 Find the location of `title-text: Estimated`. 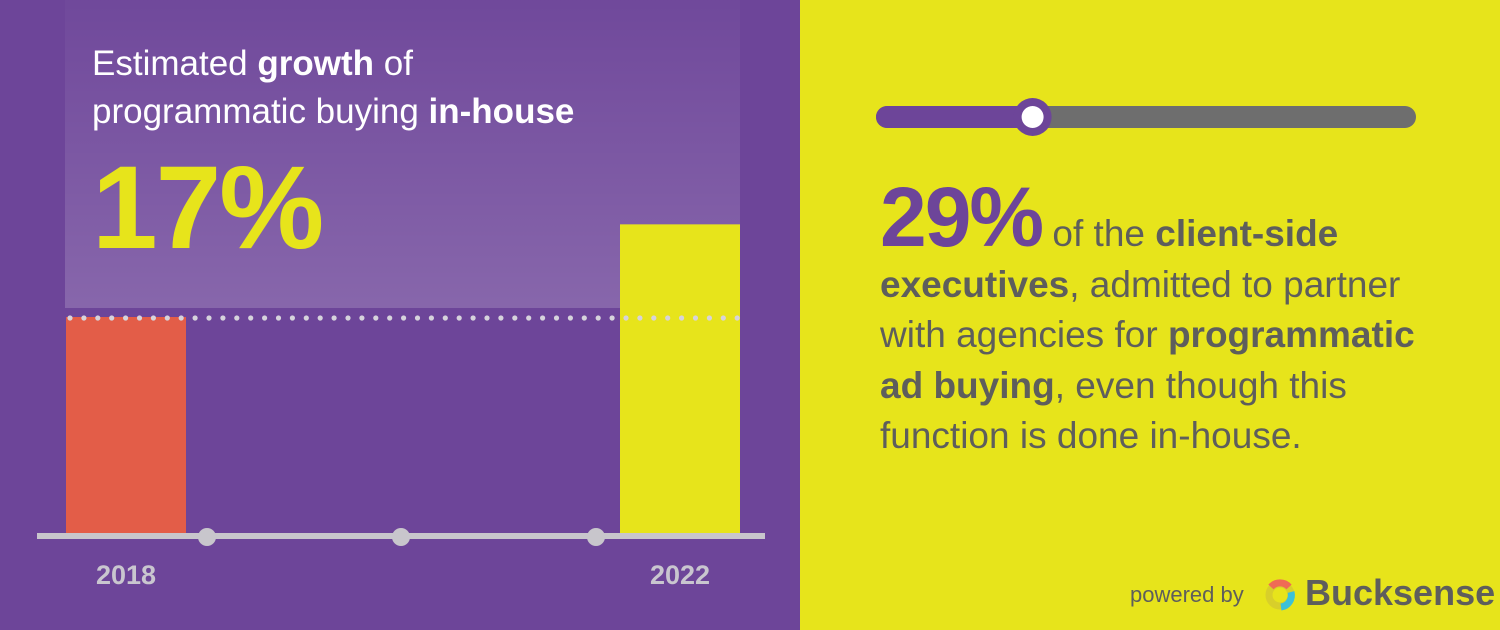

title-text: Estimated is located at coordinates (175, 63).